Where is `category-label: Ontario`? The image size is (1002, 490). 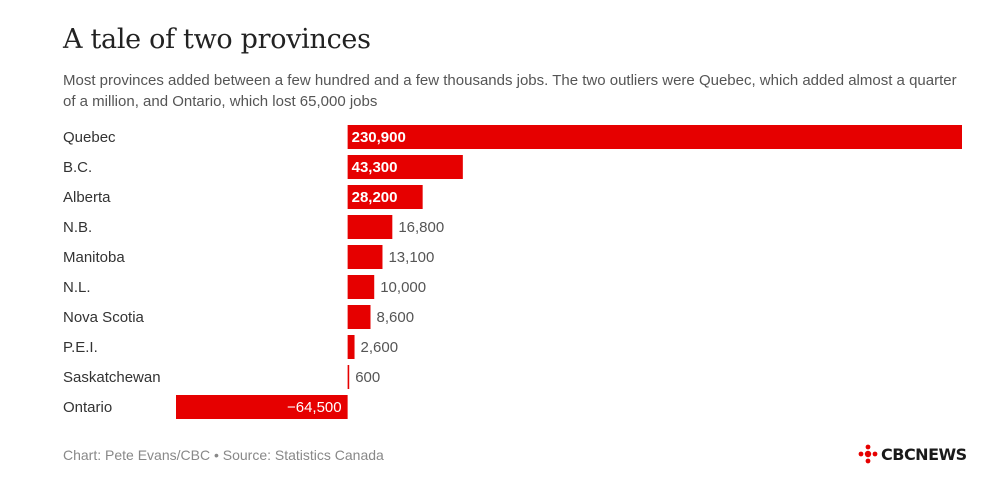 category-label: Ontario is located at coordinates (87, 407).